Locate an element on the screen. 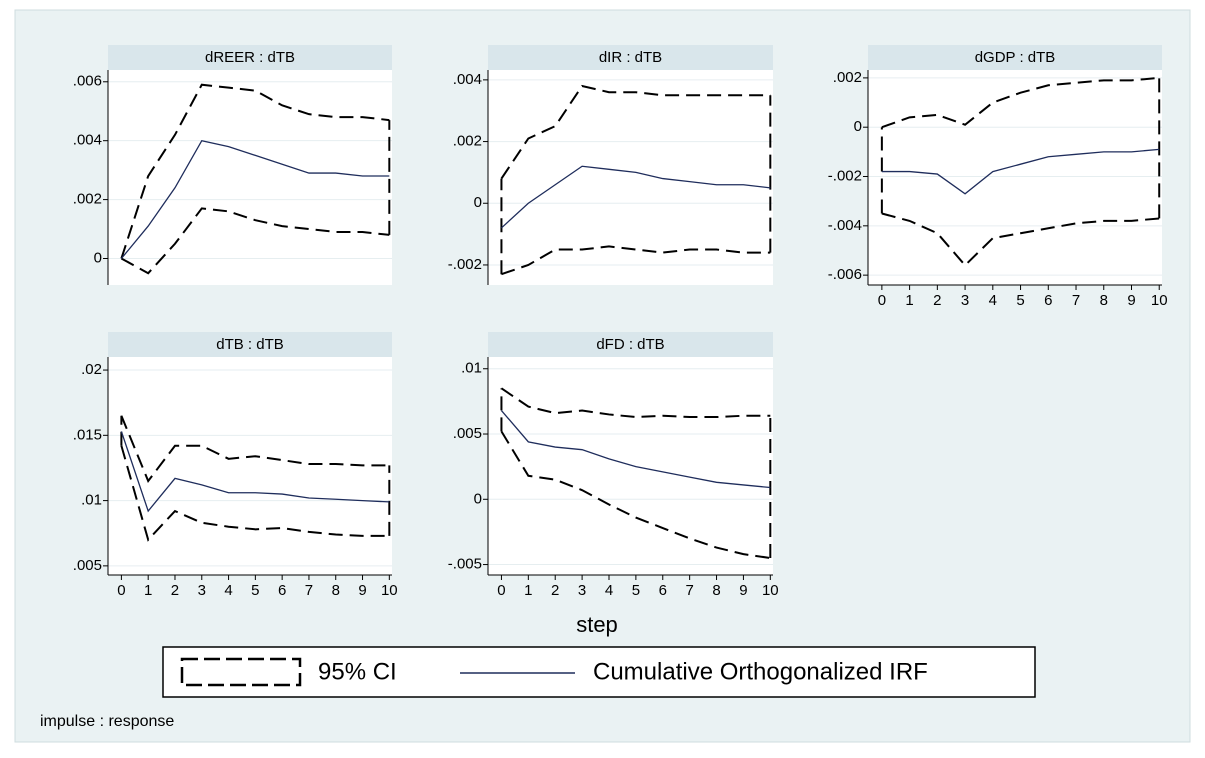 This screenshot has width=1205, height=758. y-tick-label: -.004 is located at coordinates (845, 225).